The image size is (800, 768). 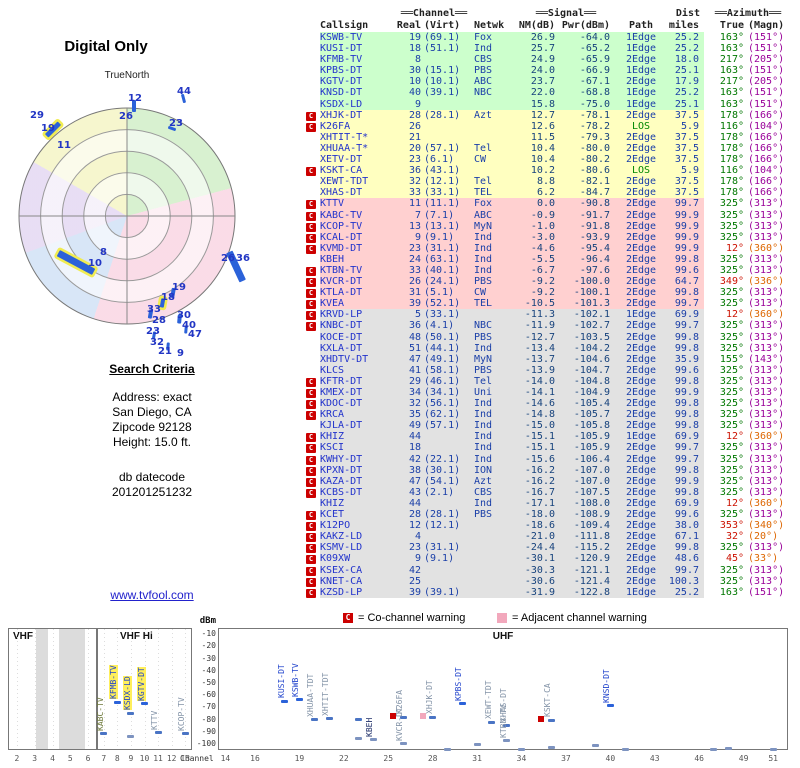 What do you see at coordinates (357, 526) in the screenshot?
I see `callsign-link: K12PO` at bounding box center [357, 526].